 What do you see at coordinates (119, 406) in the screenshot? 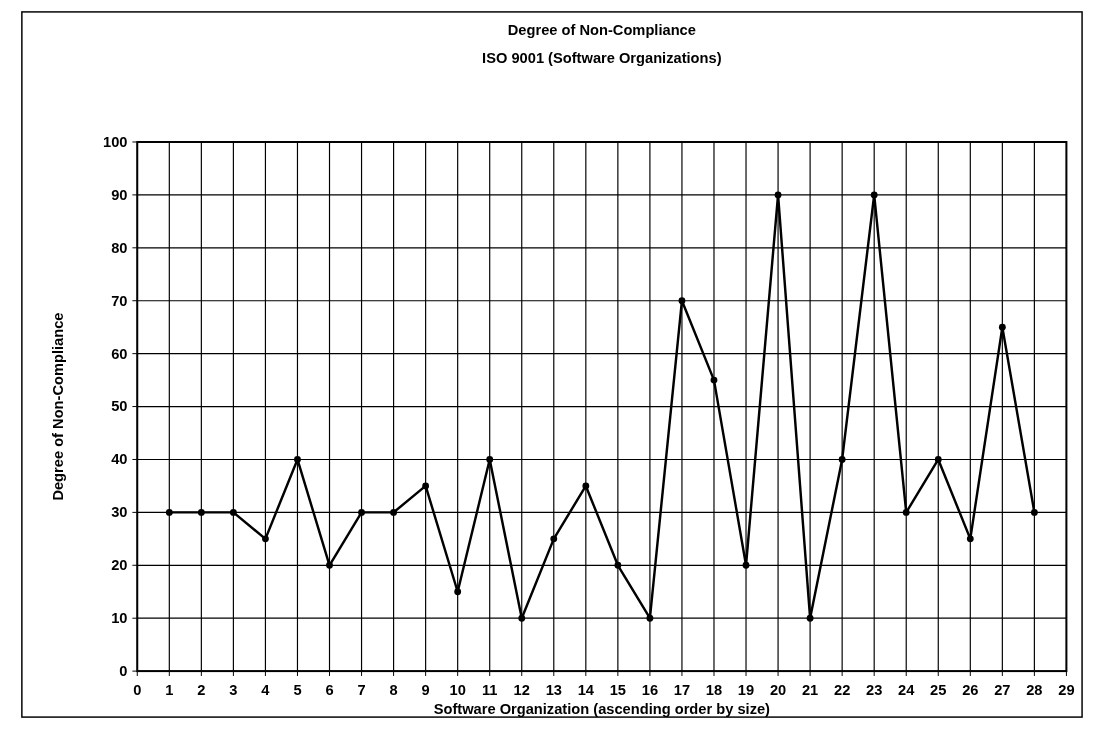
I see `y-tick-label: 50` at bounding box center [119, 406].